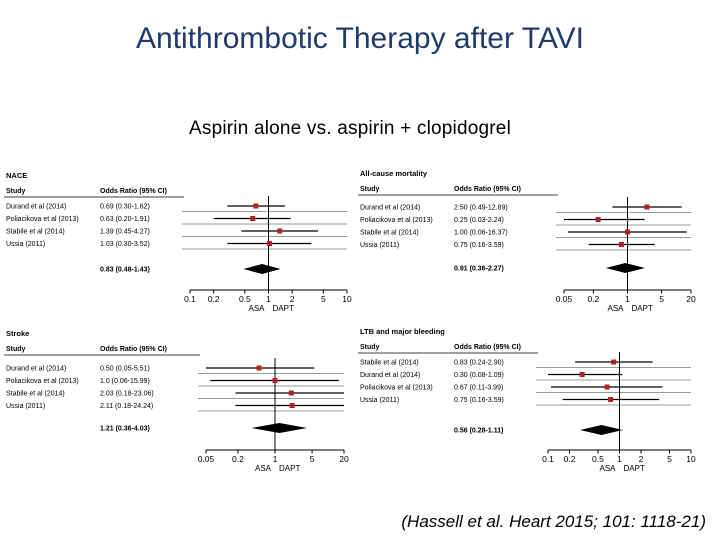  Describe the element at coordinates (481, 233) in the screenshot. I see `study-or-text: 1.00 (0.06-16.37)` at that location.